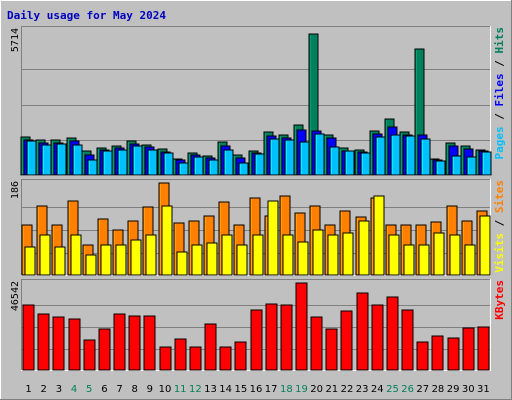 This screenshot has width=512, height=400. What do you see at coordinates (15, 169) in the screenshot?
I see `y-axis-labels: 5714 186 46542` at bounding box center [15, 169].